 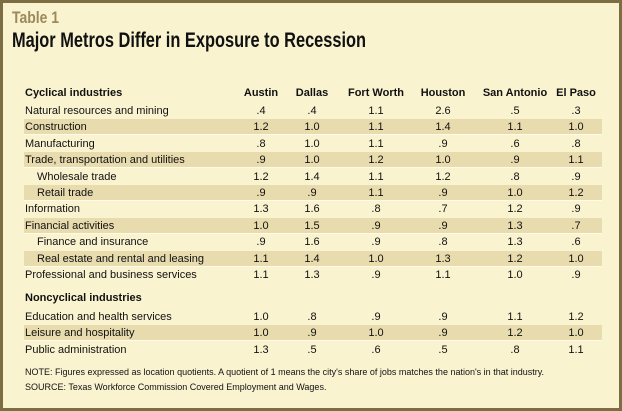 I want to click on row-label: Public administration, so click(x=76, y=349).